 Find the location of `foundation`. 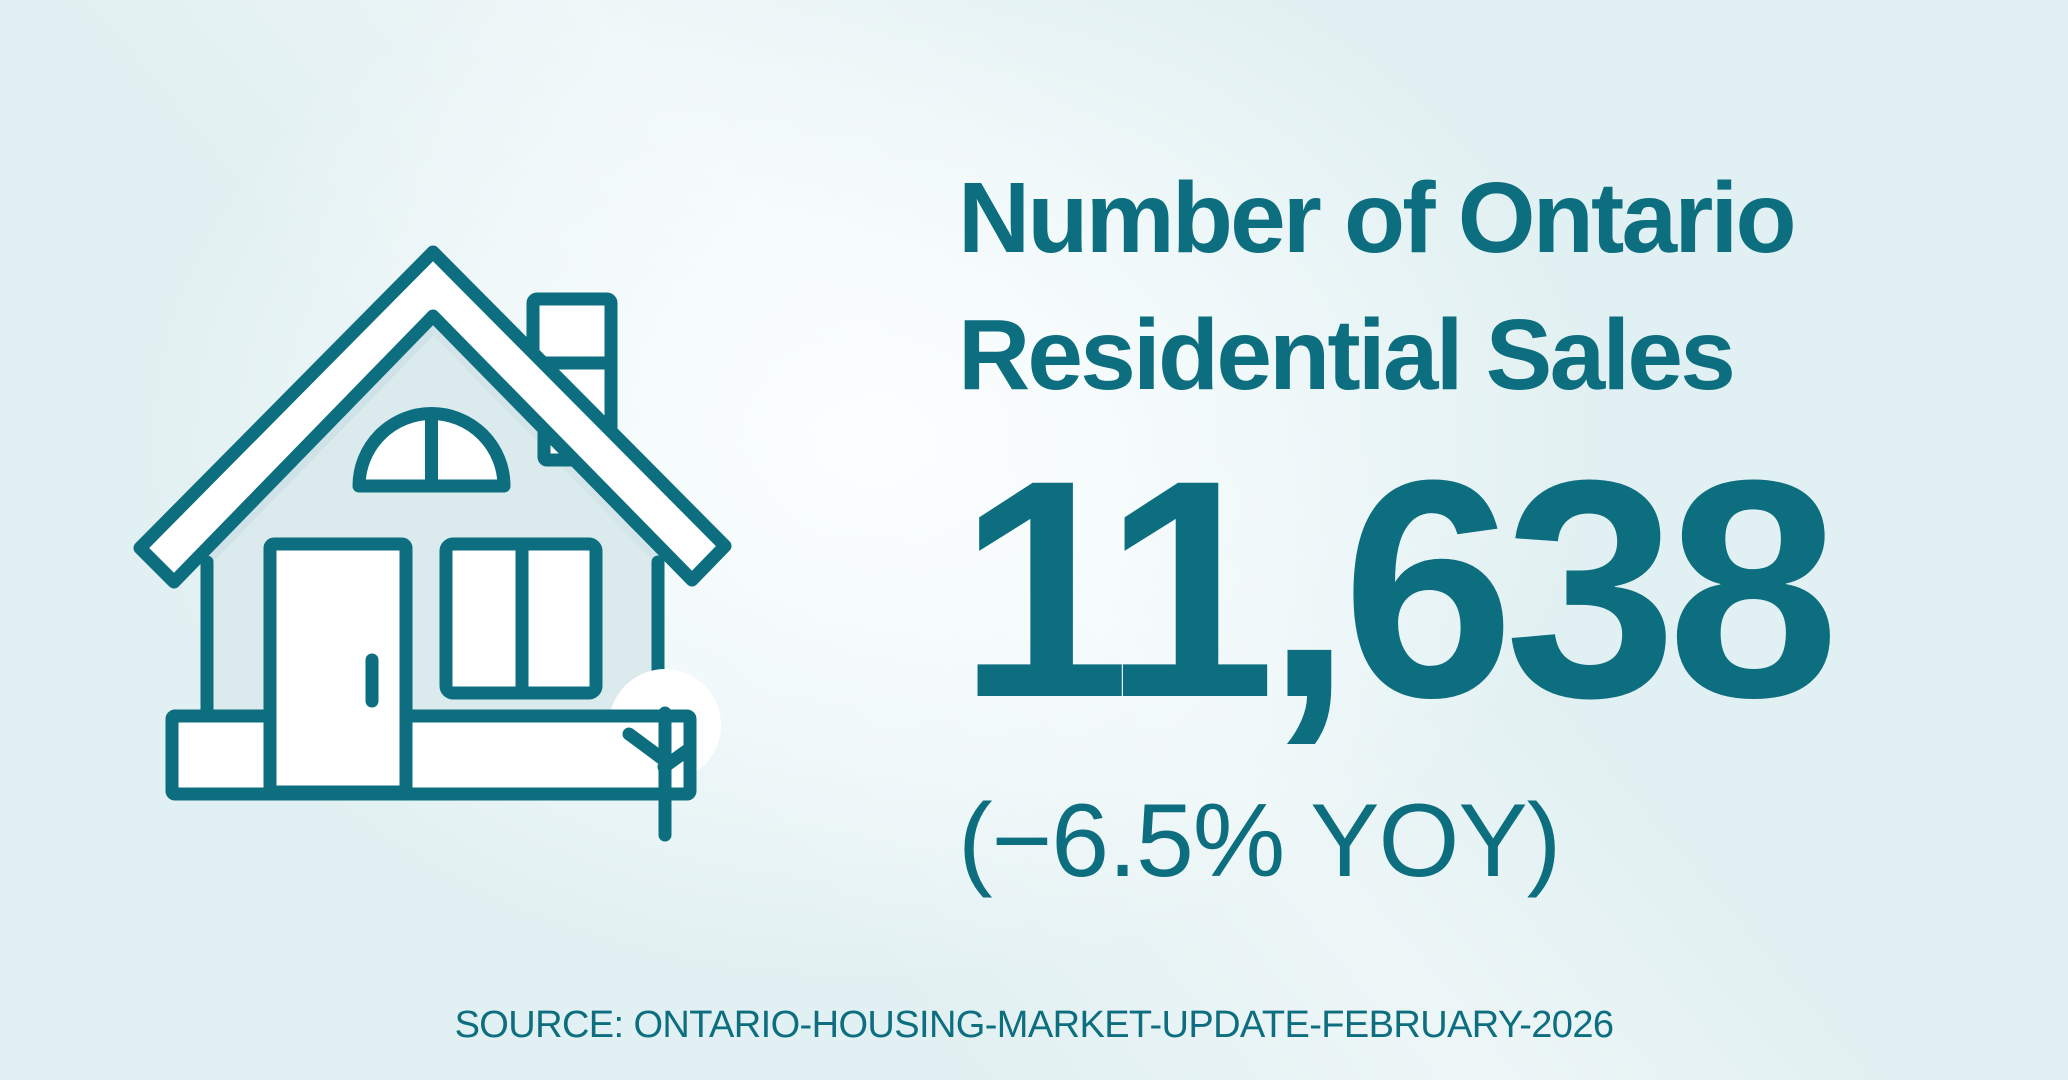

foundation is located at coordinates (431, 755).